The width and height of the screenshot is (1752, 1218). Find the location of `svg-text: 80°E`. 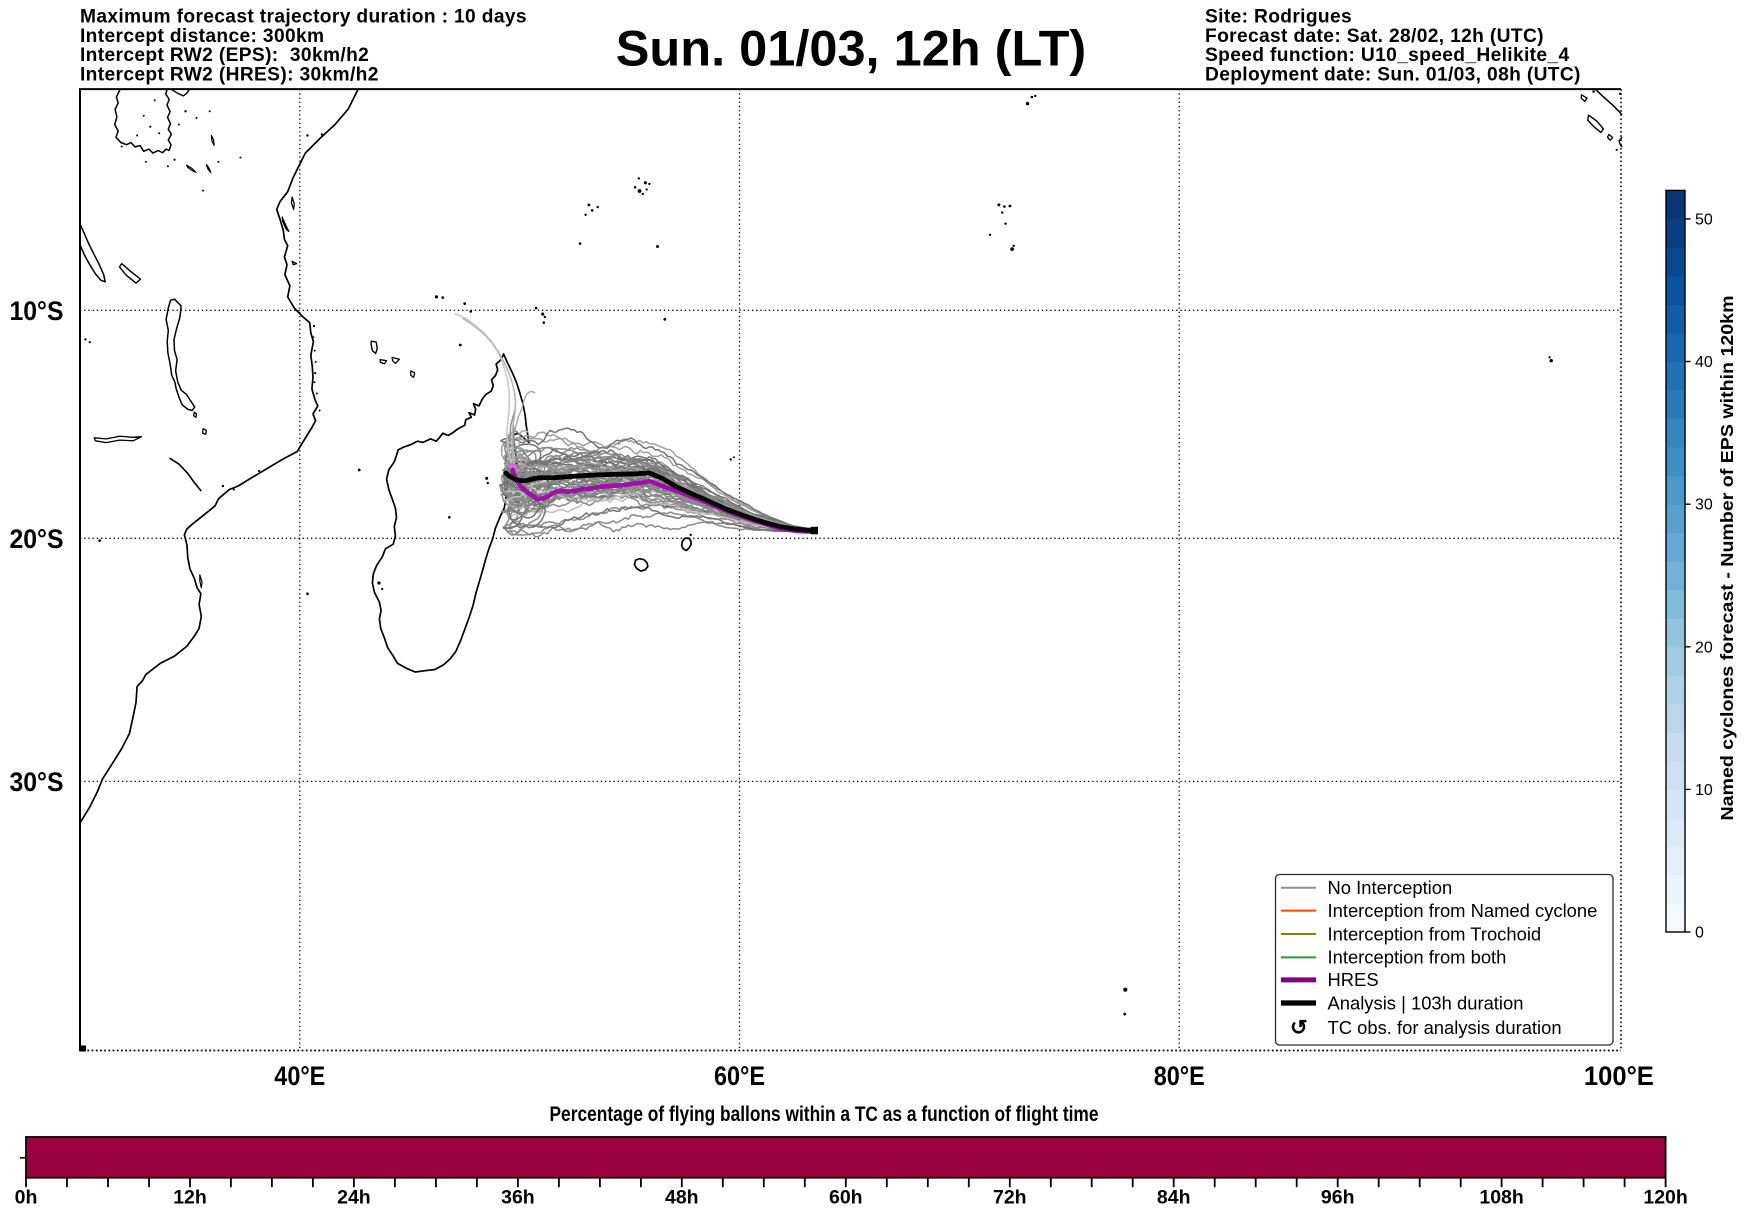

svg-text: 80°E is located at coordinates (1179, 1076).